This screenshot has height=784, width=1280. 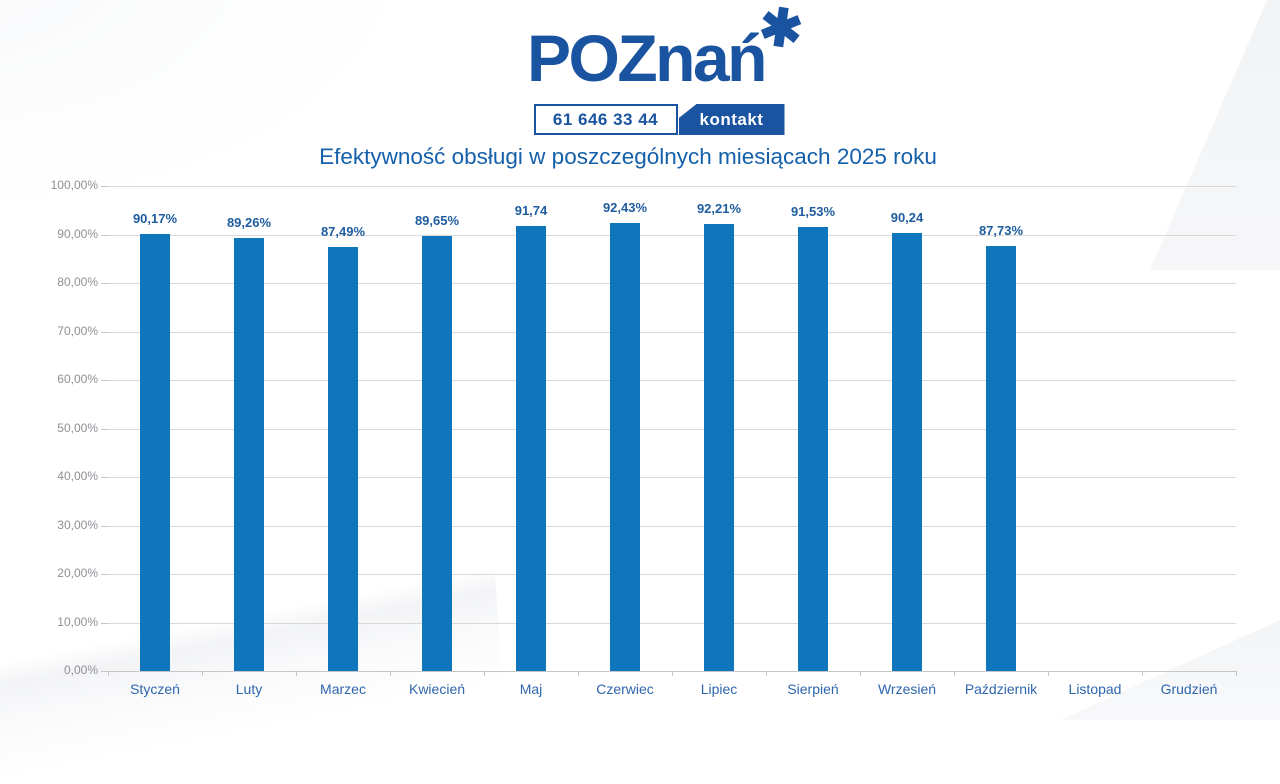 What do you see at coordinates (1001, 230) in the screenshot?
I see `bar-value-label: 87,73%` at bounding box center [1001, 230].